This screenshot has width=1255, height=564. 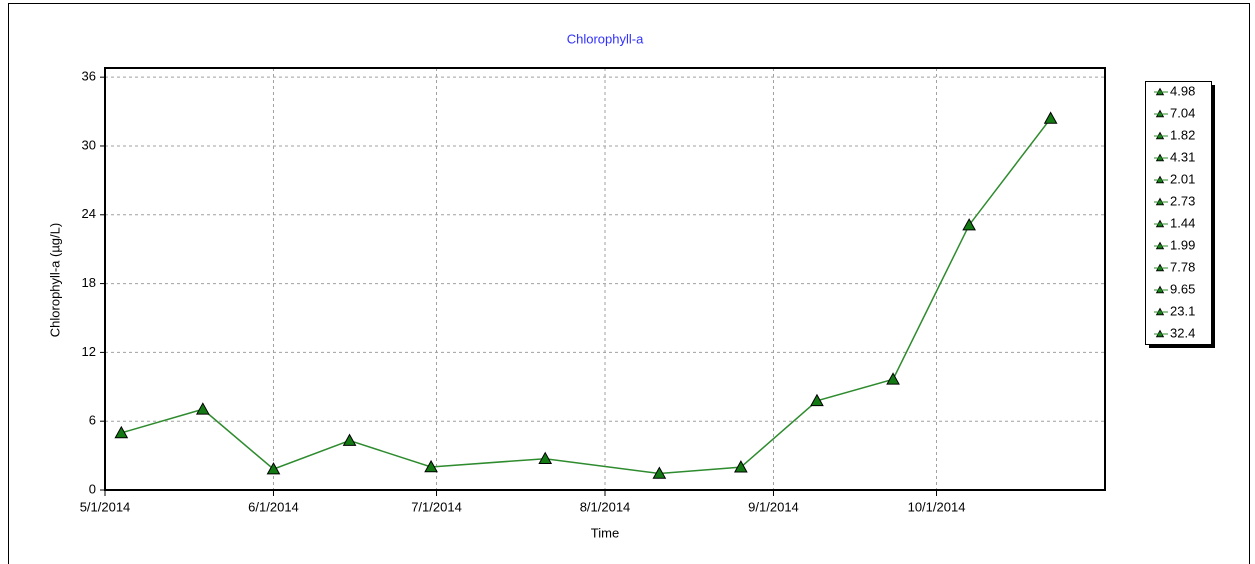 I want to click on x-tick-label: 7/1/2014, so click(x=436, y=506).